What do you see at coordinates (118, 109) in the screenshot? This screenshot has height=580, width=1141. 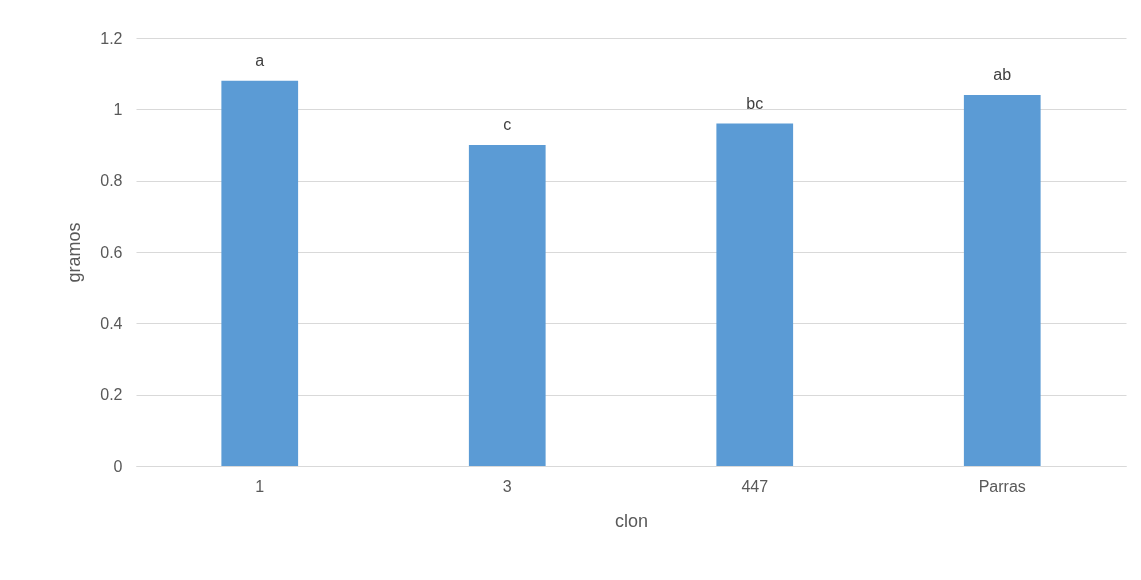 I see `y-tick-label: 1` at bounding box center [118, 109].